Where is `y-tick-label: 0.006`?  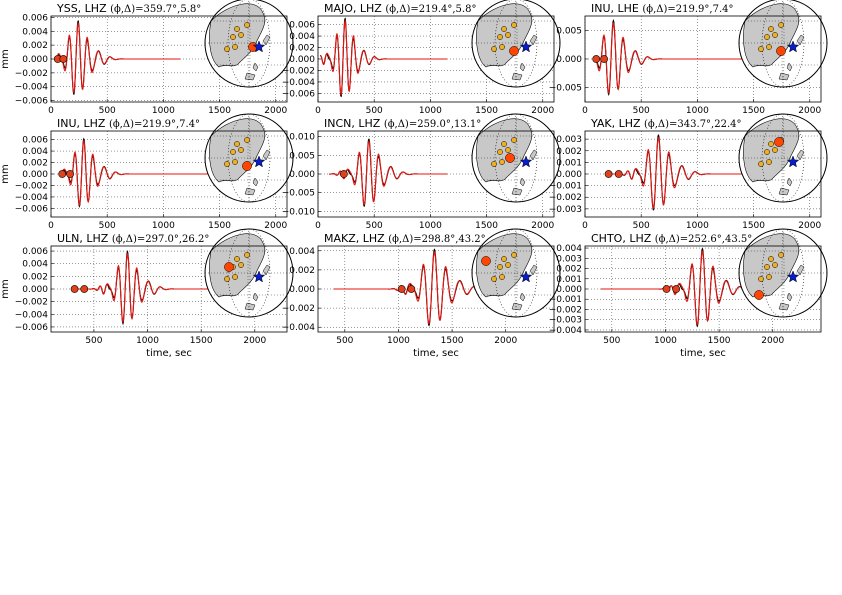 y-tick-label: 0.006 is located at coordinates (35, 252).